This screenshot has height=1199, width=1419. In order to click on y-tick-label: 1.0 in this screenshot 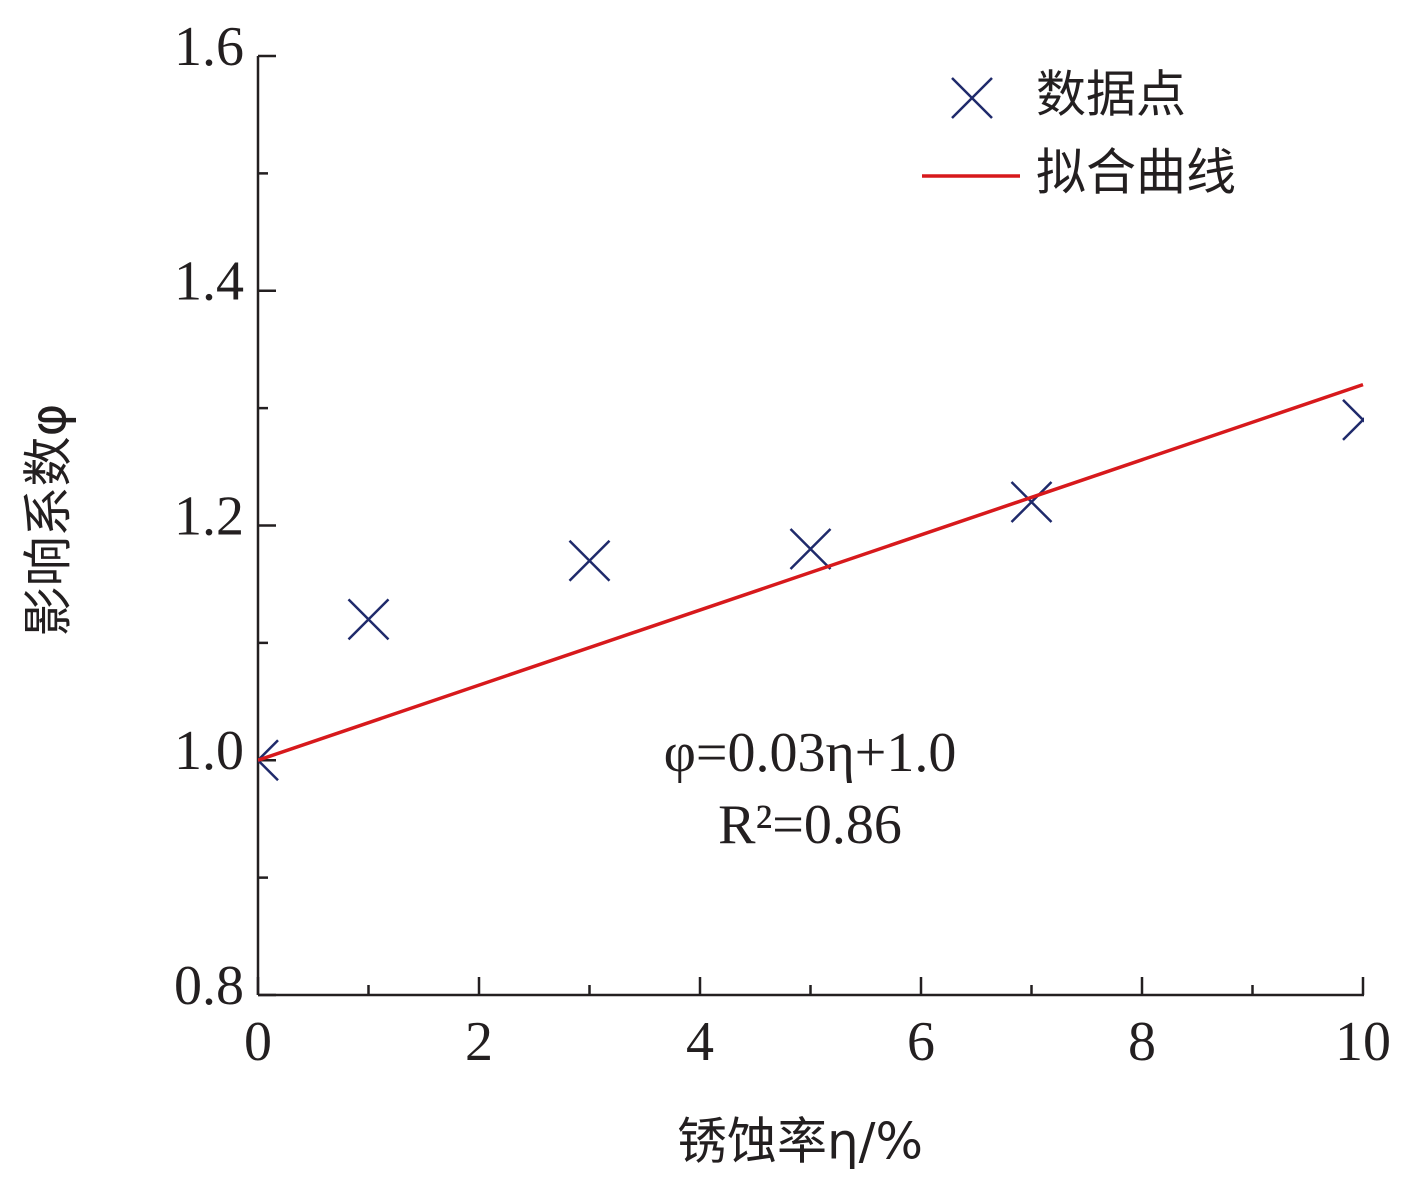, I will do `click(209, 751)`.